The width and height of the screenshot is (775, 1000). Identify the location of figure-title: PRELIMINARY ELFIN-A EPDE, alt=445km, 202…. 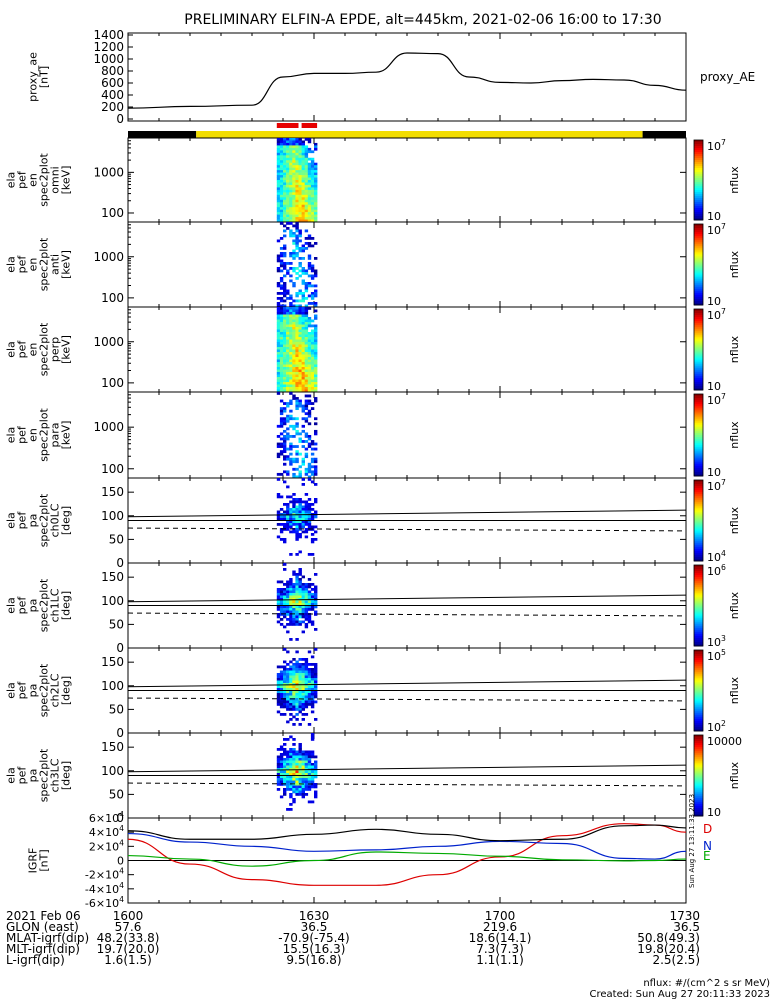
(422, 20).